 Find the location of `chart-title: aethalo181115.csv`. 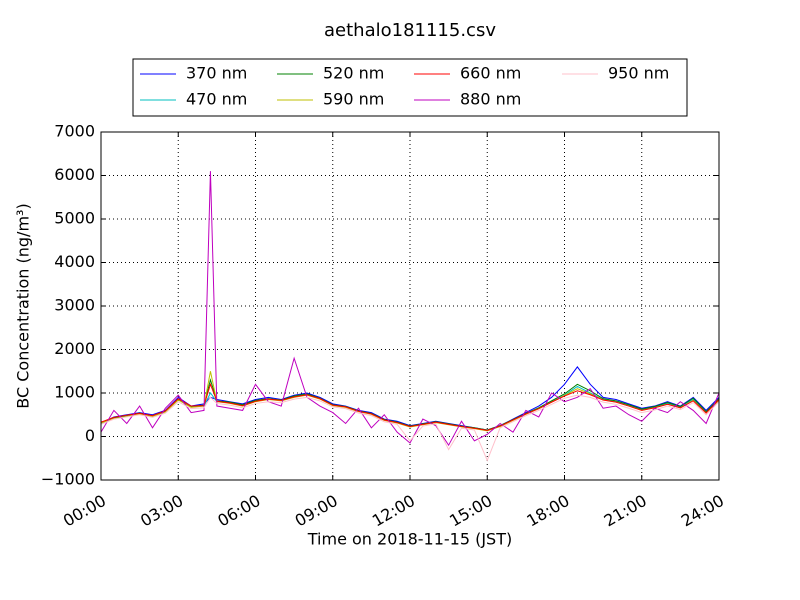

chart-title: aethalo181115.csv is located at coordinates (410, 30).